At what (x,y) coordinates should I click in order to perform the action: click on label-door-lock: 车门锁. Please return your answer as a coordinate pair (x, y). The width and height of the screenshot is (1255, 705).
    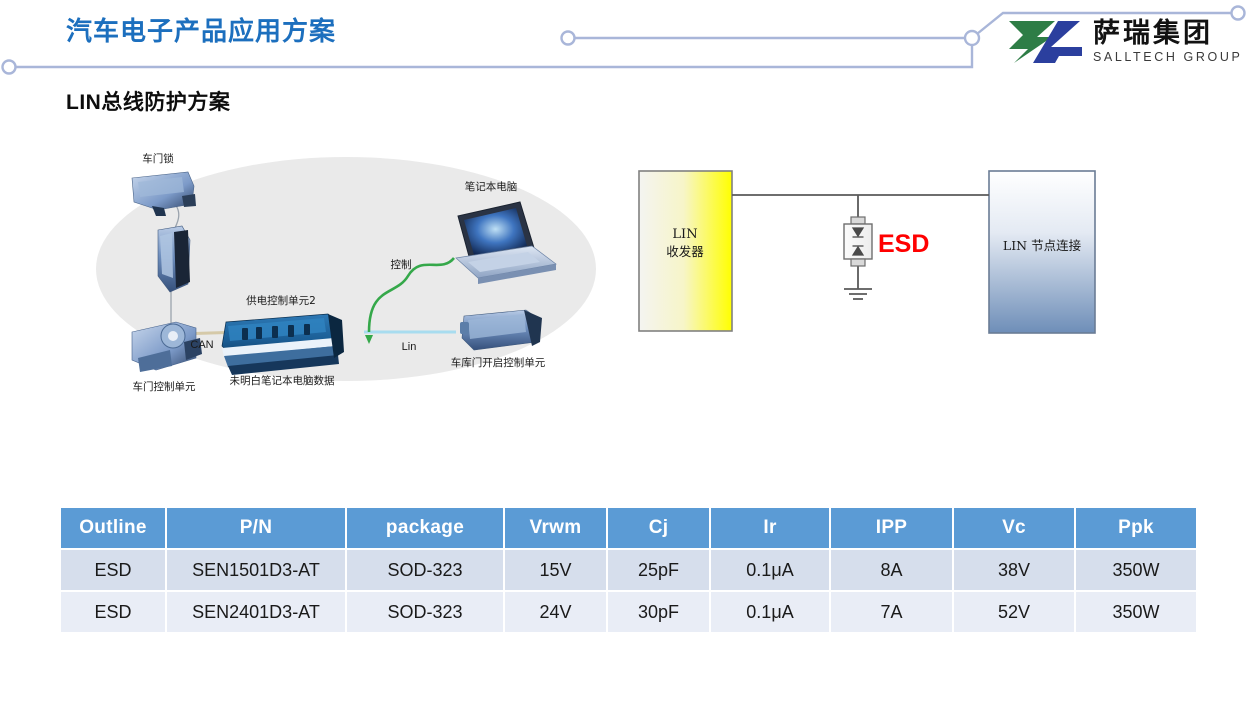
    Looking at the image, I should click on (158, 158).